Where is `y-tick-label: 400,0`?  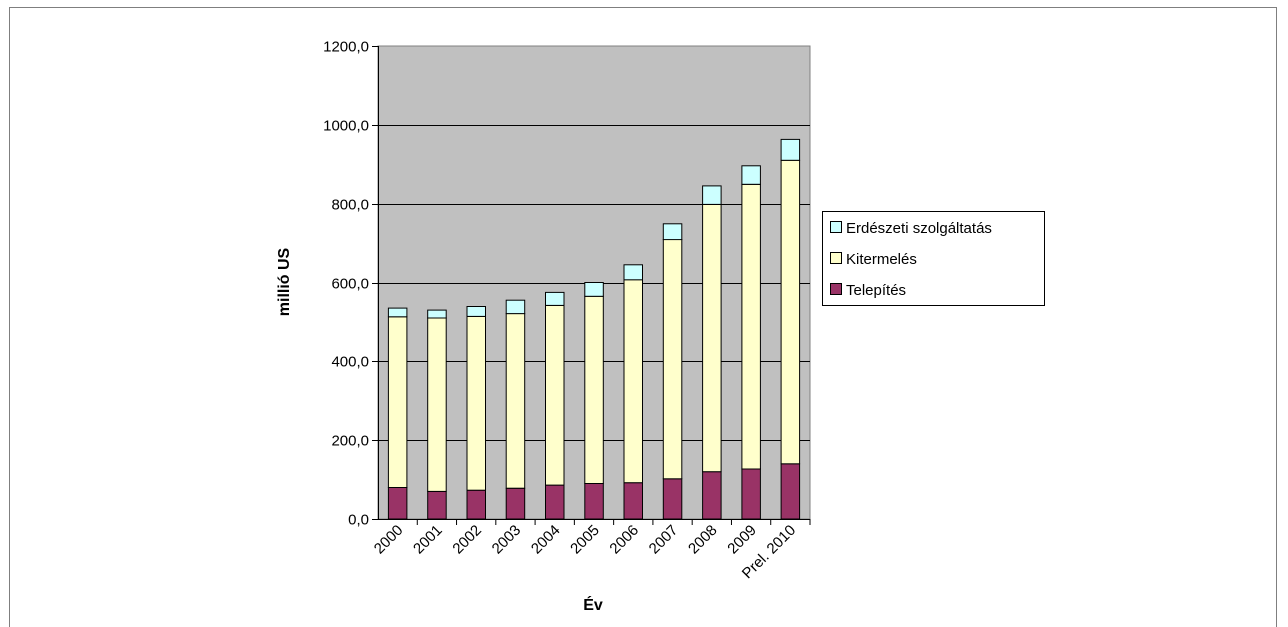 y-tick-label: 400,0 is located at coordinates (350, 362).